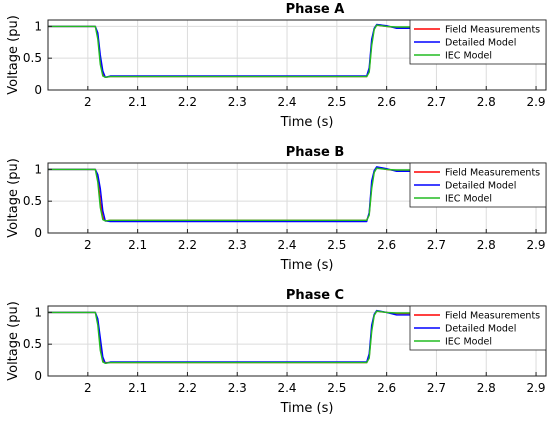 This screenshot has height=426, width=550. What do you see at coordinates (315, 9) in the screenshot?
I see `panel-title: Phase A` at bounding box center [315, 9].